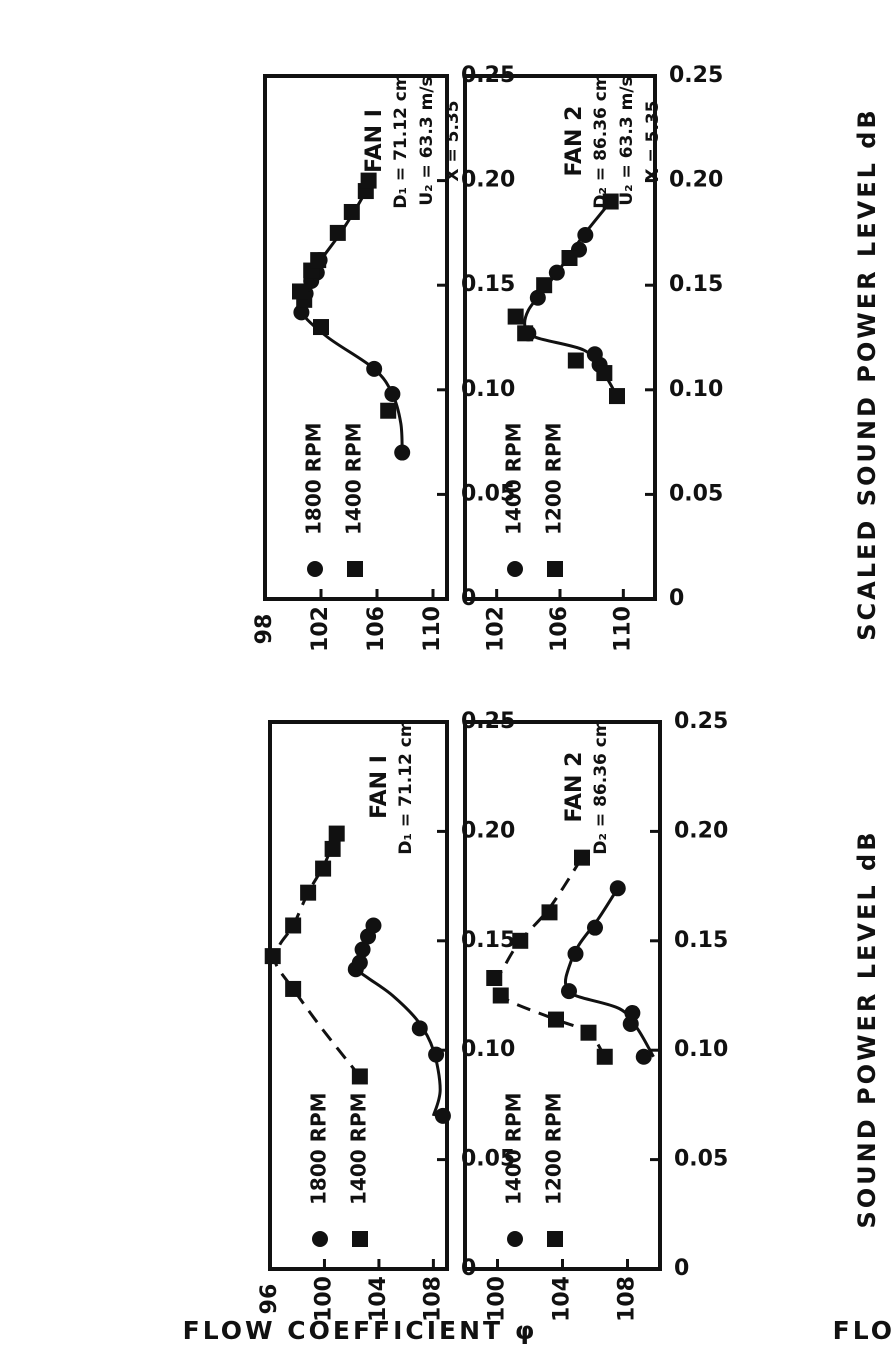  I want to click on y-tick-label: 104, so click(562, 1299).